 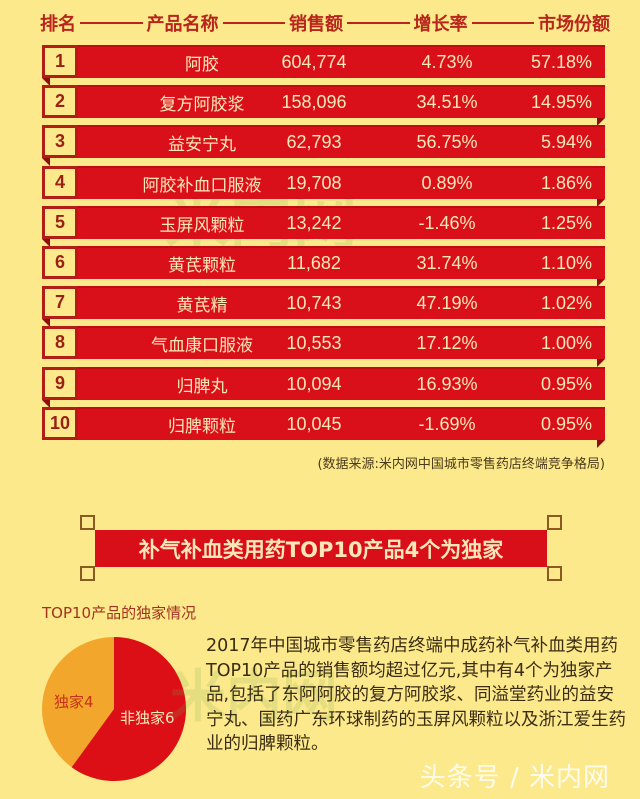 I want to click on rank-badge: 5, so click(x=60, y=222).